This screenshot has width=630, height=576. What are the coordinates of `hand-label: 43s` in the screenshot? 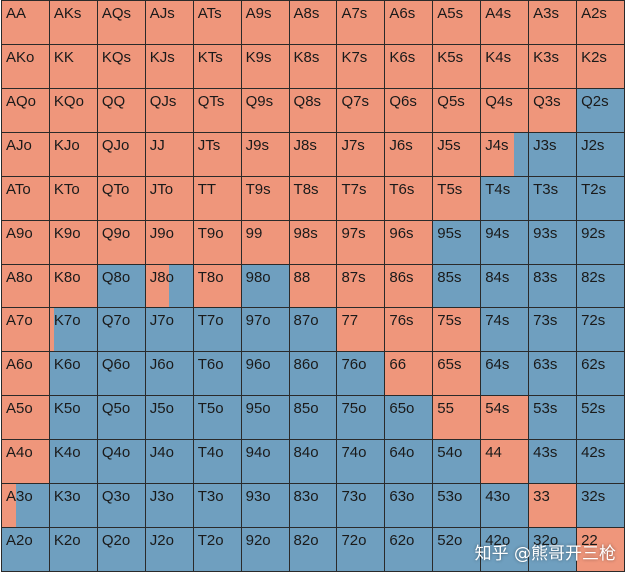 It's located at (545, 453).